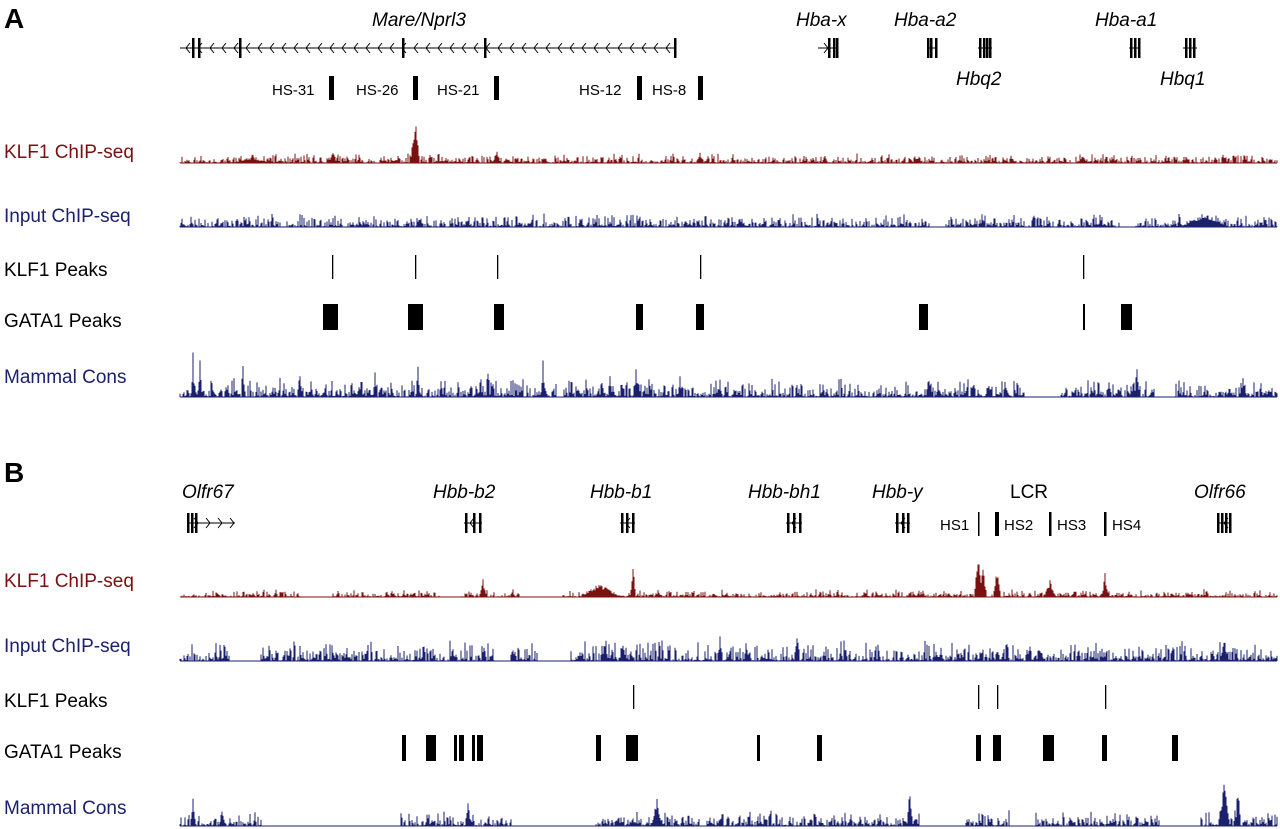  I want to click on lcr-hs3-label: HS3, so click(1071, 525).